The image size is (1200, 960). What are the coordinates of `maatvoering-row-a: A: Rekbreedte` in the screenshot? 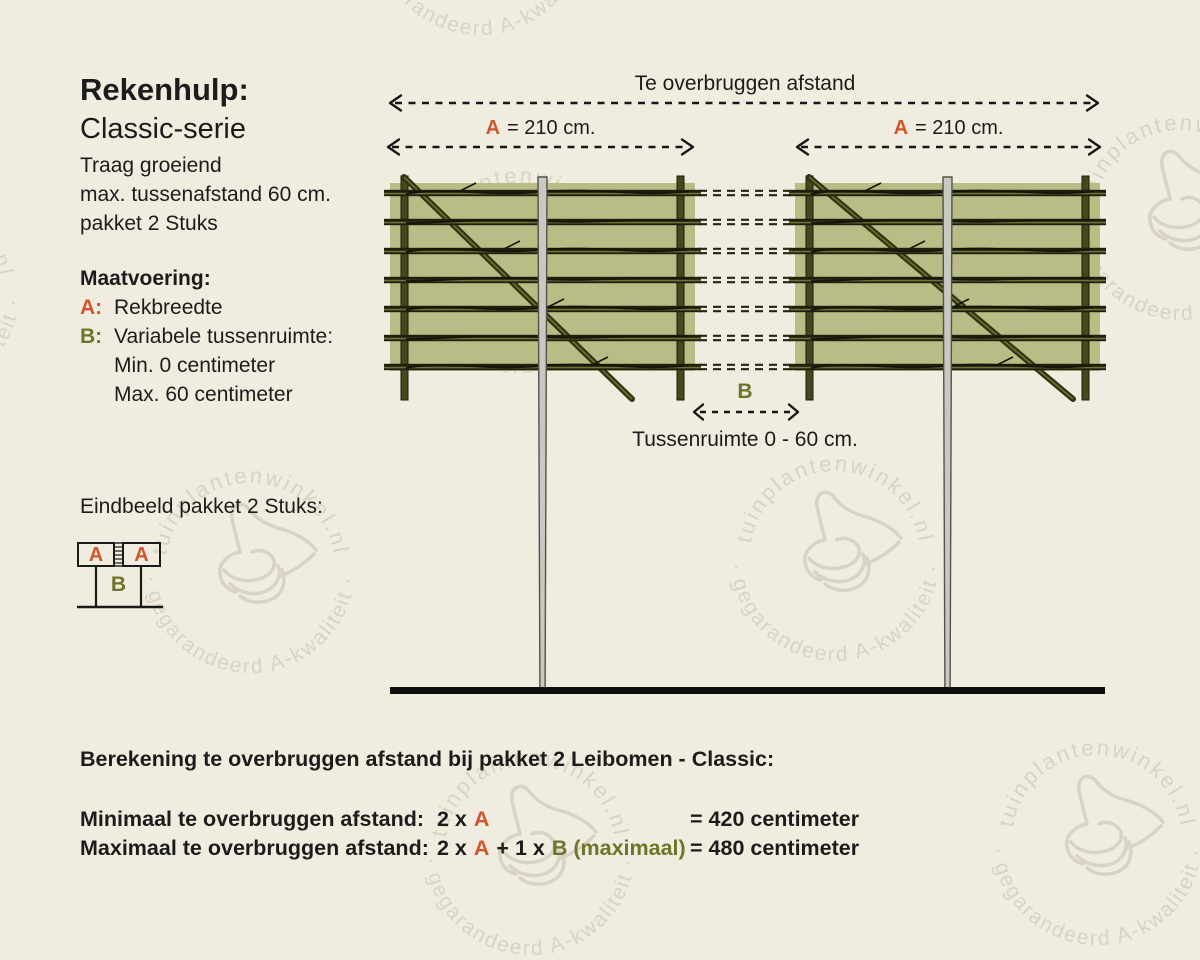 It's located at (151, 308).